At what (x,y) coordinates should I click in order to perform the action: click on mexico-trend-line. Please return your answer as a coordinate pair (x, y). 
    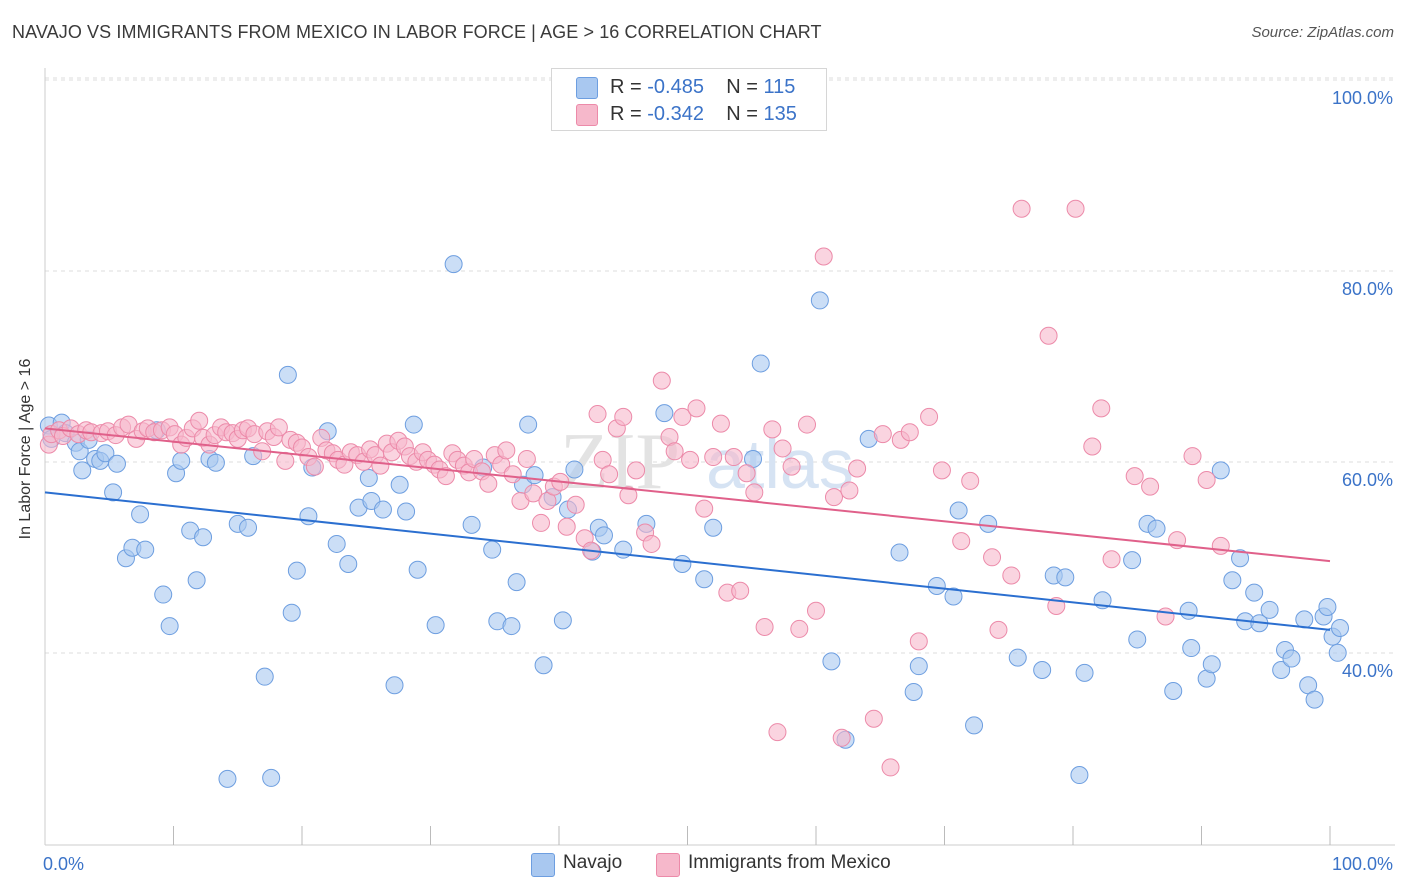
    Looking at the image, I should click on (687, 495).